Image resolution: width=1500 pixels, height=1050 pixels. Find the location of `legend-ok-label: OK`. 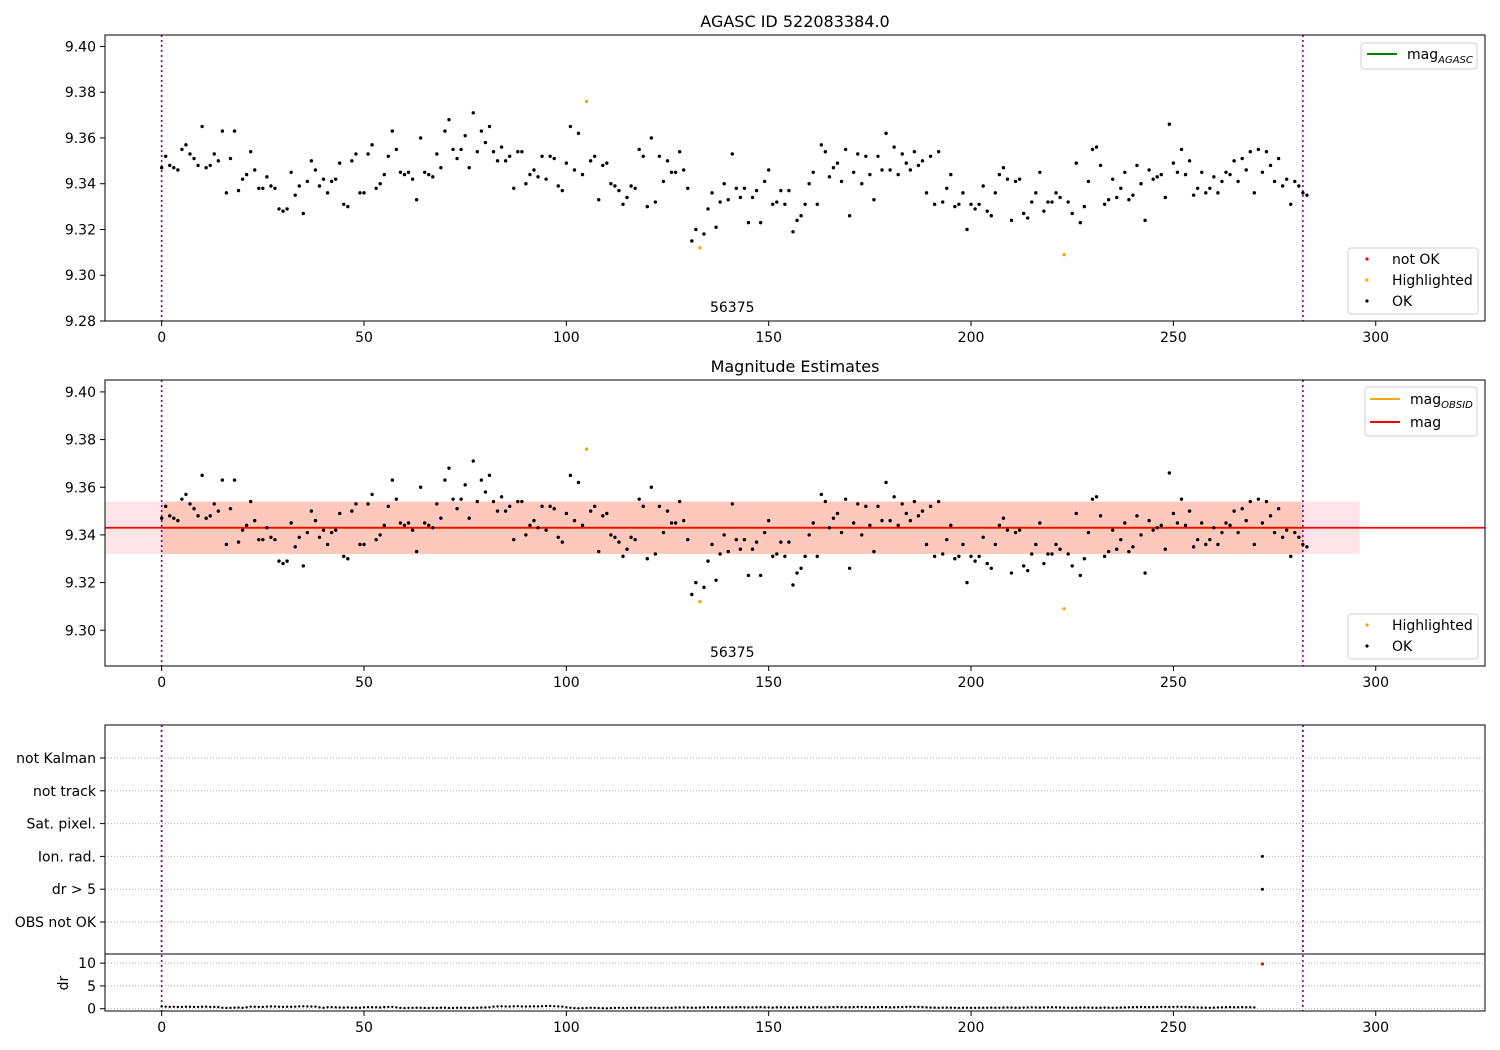

legend-ok-label: OK is located at coordinates (1402, 302).